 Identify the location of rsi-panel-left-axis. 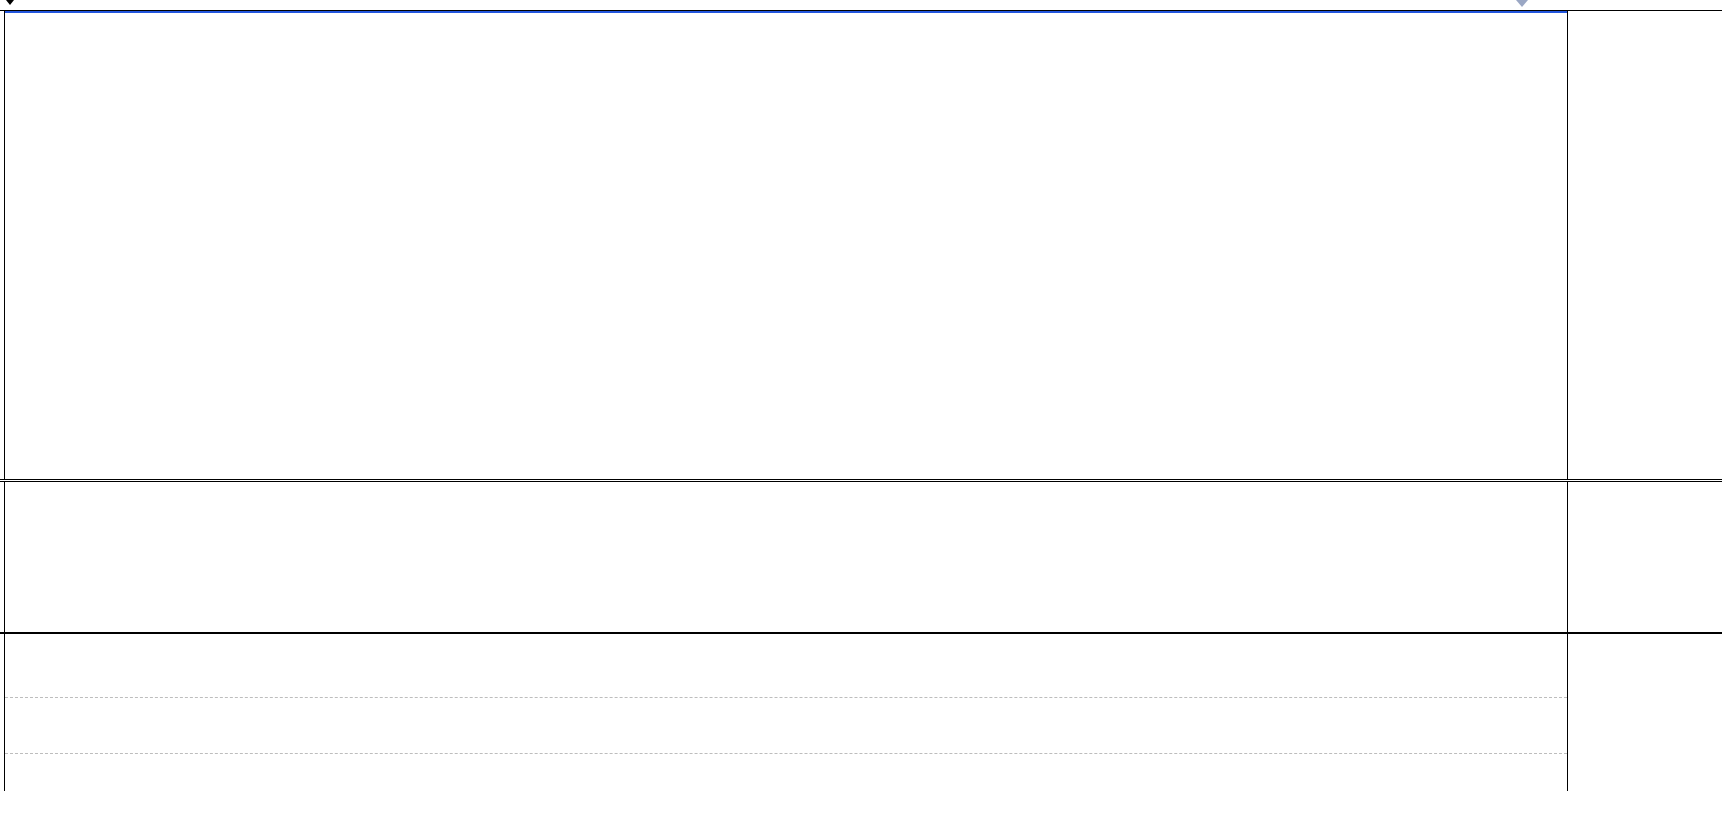
(4, 712).